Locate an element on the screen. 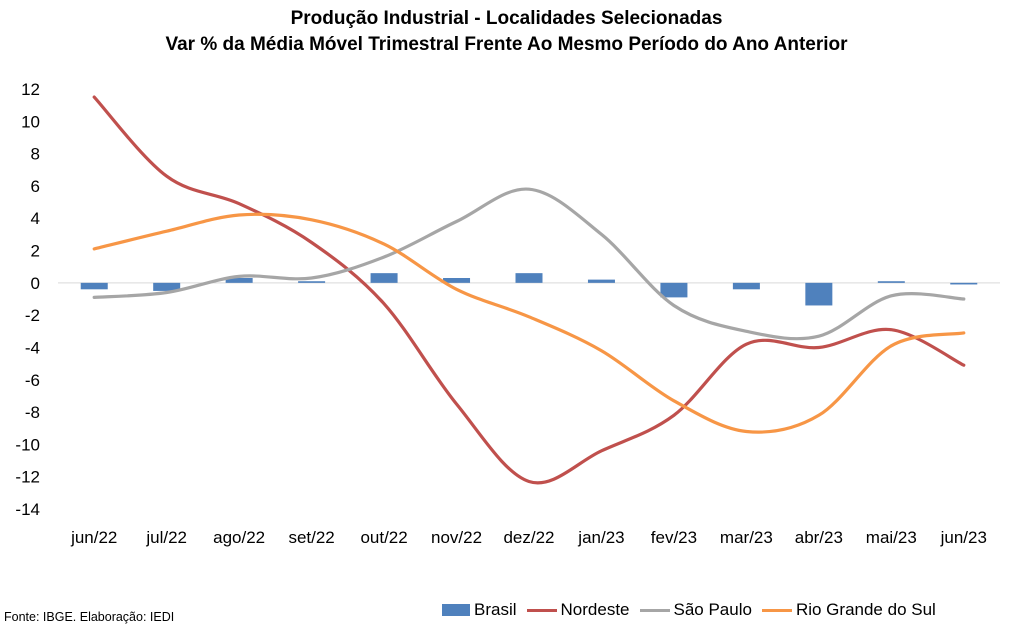 The width and height of the screenshot is (1013, 631). legend-swatch-rio-grande-do-sul is located at coordinates (776, 610).